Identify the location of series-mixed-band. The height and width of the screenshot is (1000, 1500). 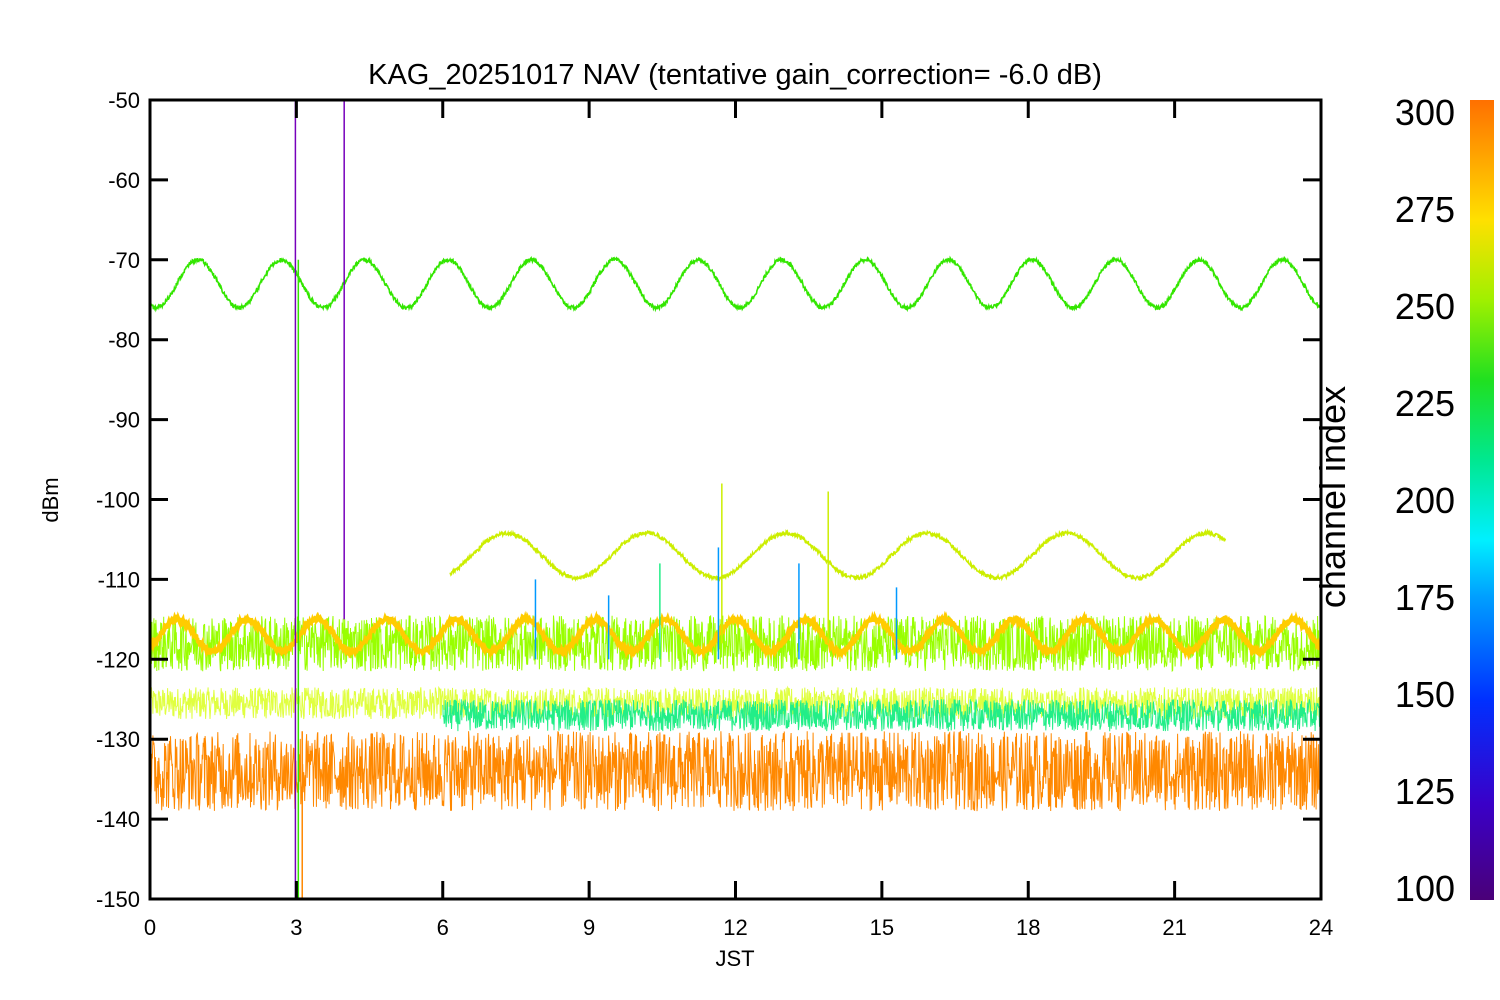
(881, 715).